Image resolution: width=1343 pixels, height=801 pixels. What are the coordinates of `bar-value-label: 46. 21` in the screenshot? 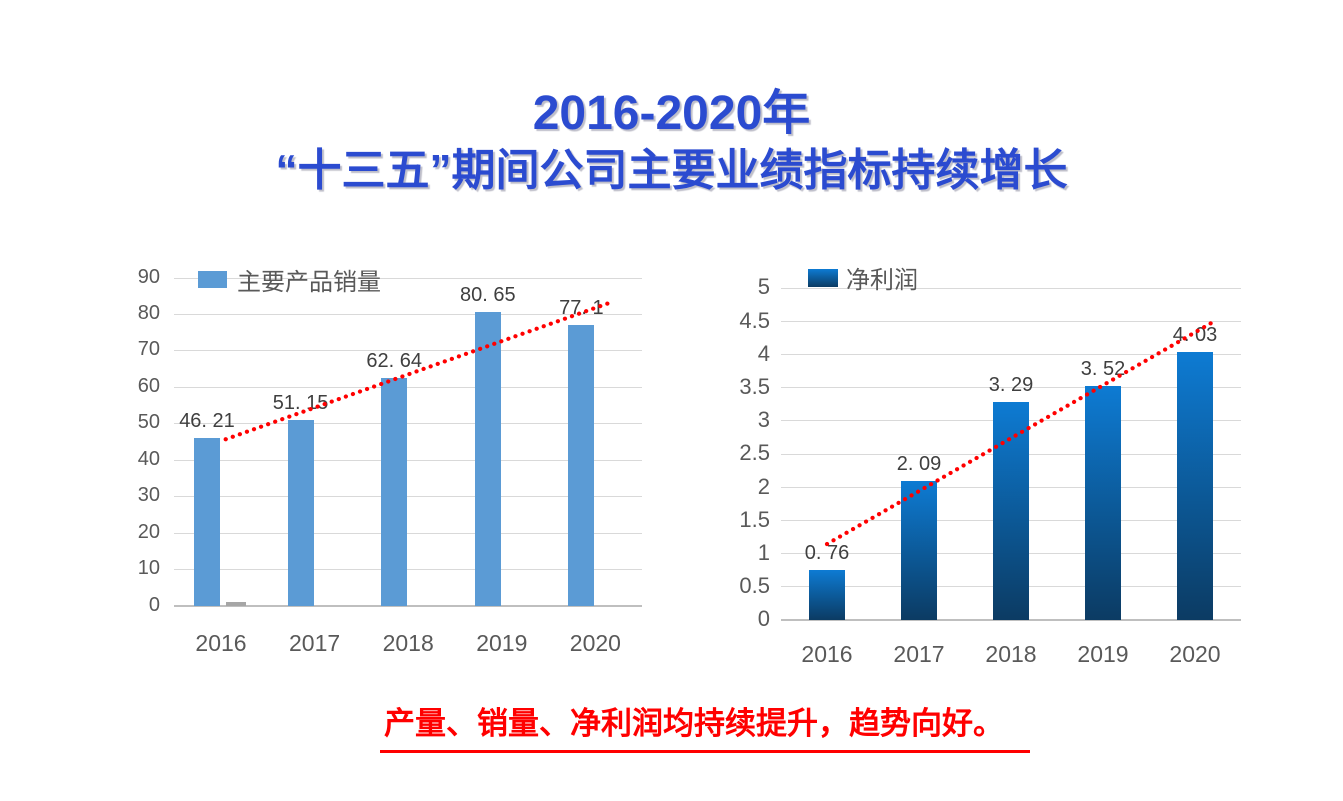 It's located at (207, 420).